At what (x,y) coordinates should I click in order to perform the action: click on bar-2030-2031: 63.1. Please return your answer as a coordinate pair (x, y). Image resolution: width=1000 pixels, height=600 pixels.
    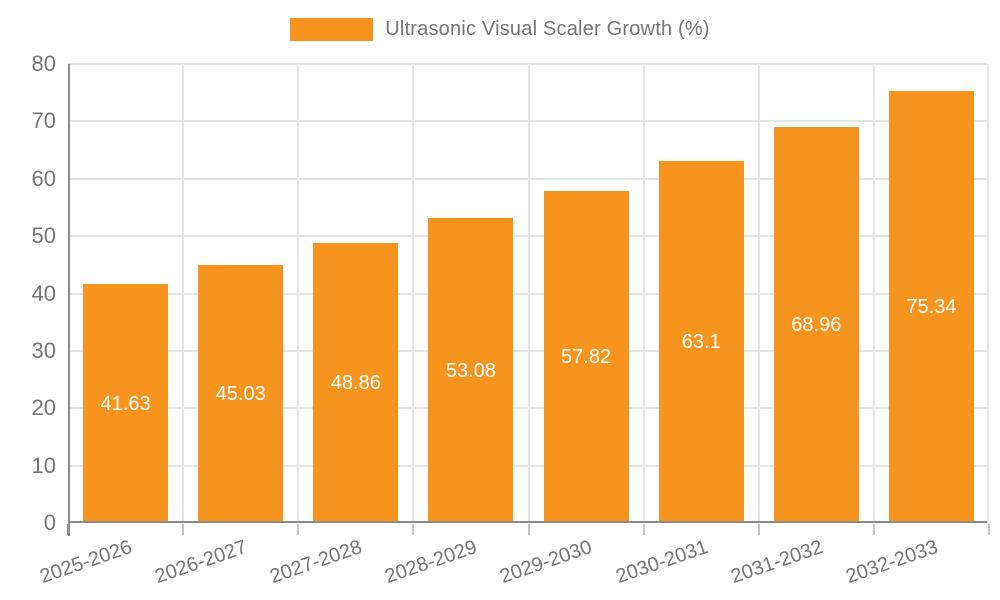
    Looking at the image, I should click on (701, 341).